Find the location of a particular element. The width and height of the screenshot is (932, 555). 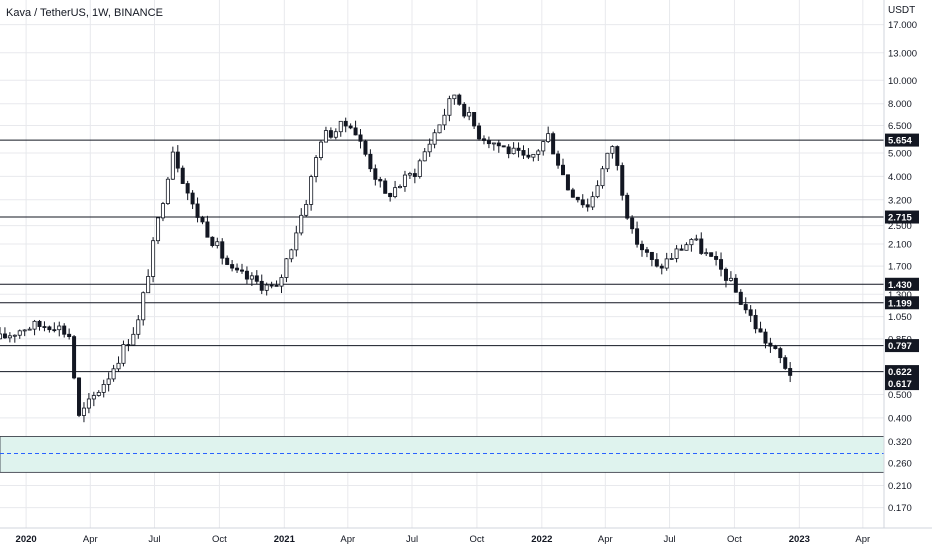

time-tick-label: 2021 is located at coordinates (285, 539).